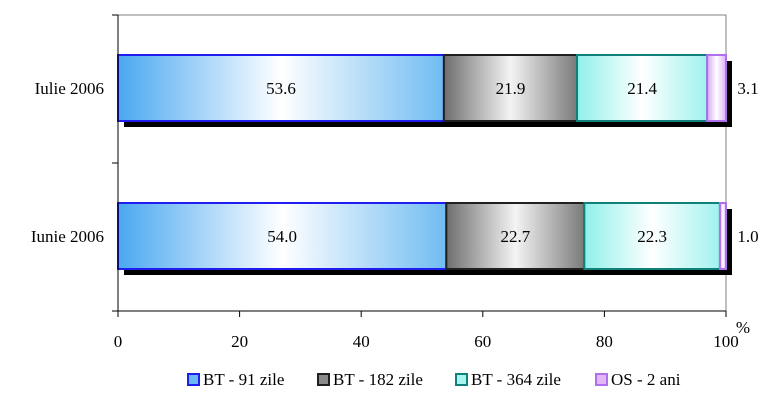  I want to click on data-label: 3.1, so click(747, 88).